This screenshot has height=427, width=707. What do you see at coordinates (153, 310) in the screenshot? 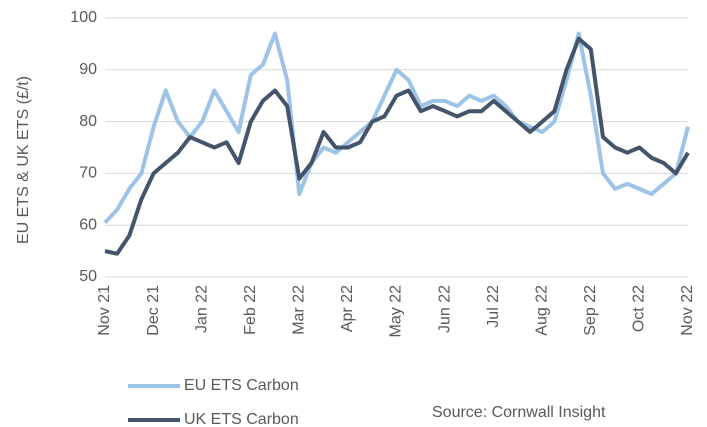
I see `x-tick-label: Dec 21` at bounding box center [153, 310].